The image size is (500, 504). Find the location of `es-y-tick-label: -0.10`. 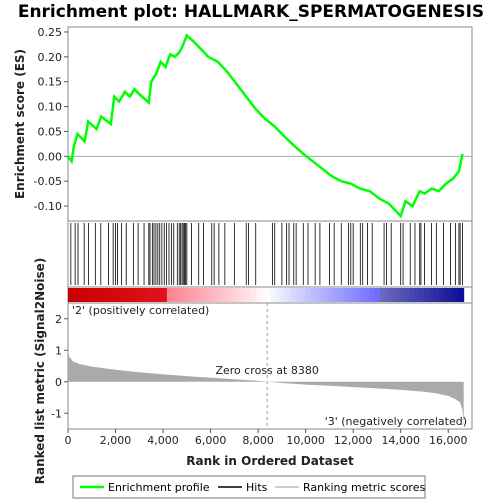

es-y-tick-label: -0.10 is located at coordinates (48, 206).